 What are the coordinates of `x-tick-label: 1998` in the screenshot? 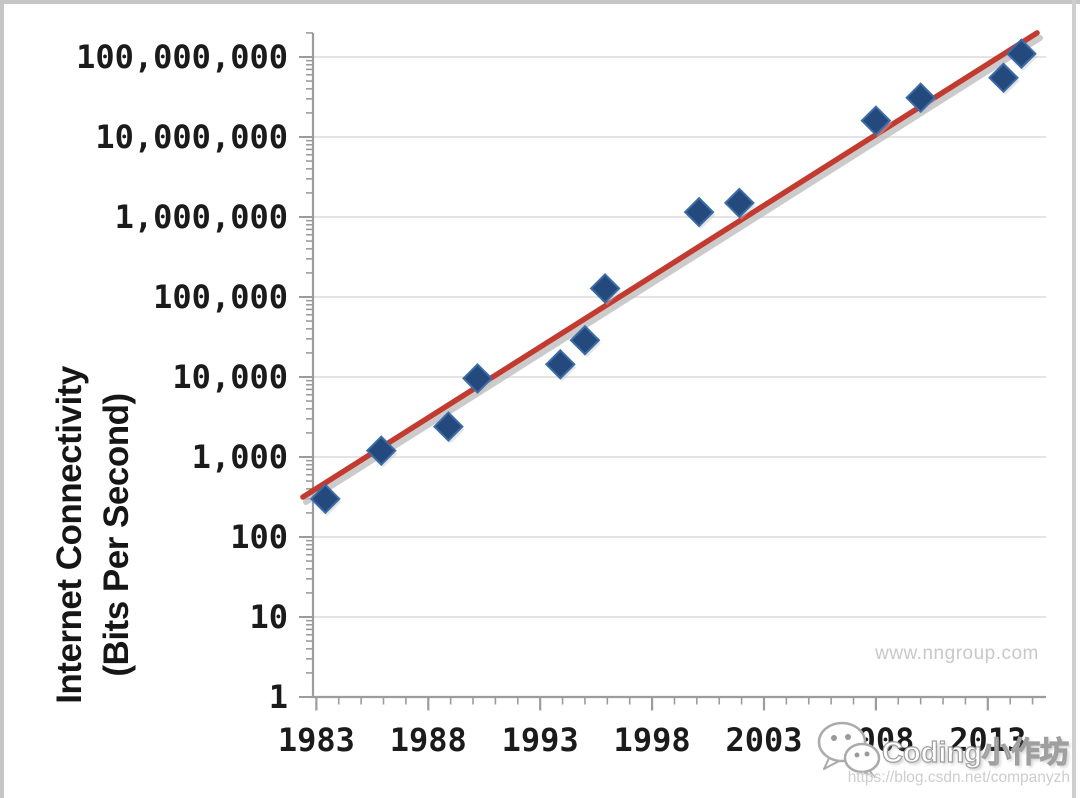 It's located at (652, 740).